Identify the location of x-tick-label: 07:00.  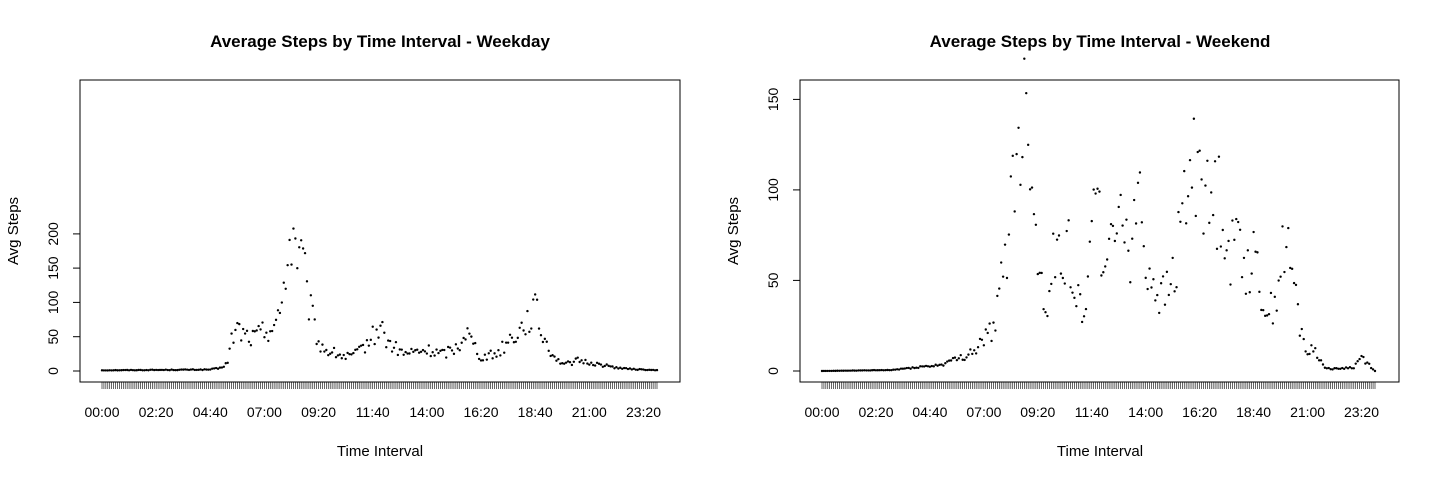
(264, 412).